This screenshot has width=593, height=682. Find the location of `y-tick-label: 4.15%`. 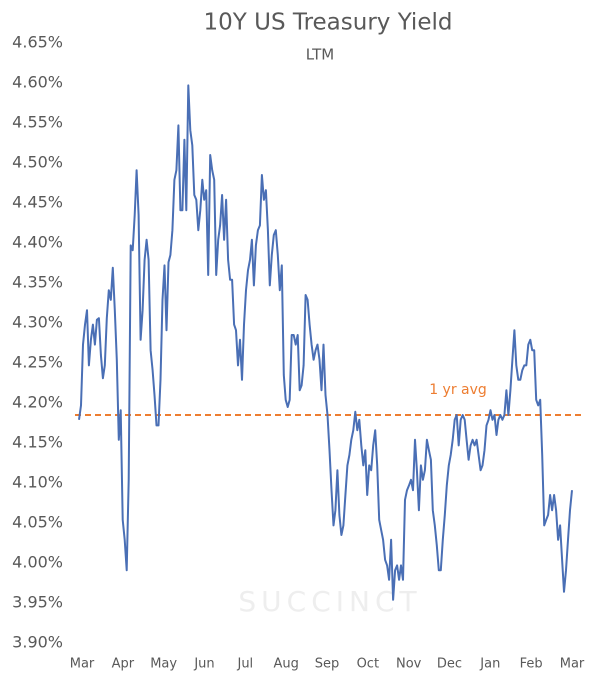

y-tick-label: 4.15% is located at coordinates (37, 442).